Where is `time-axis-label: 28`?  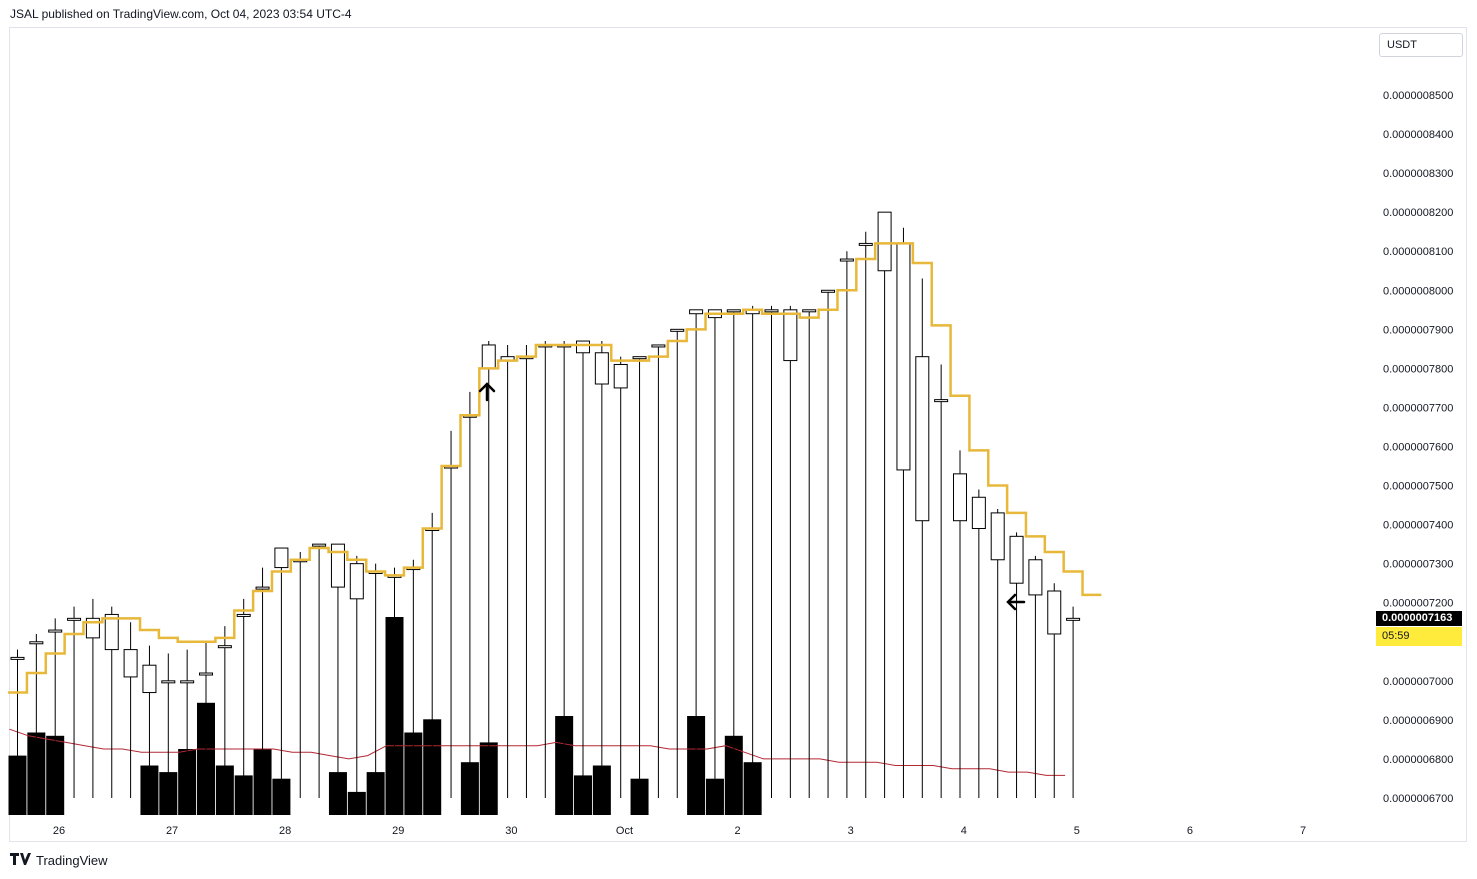 time-axis-label: 28 is located at coordinates (285, 831).